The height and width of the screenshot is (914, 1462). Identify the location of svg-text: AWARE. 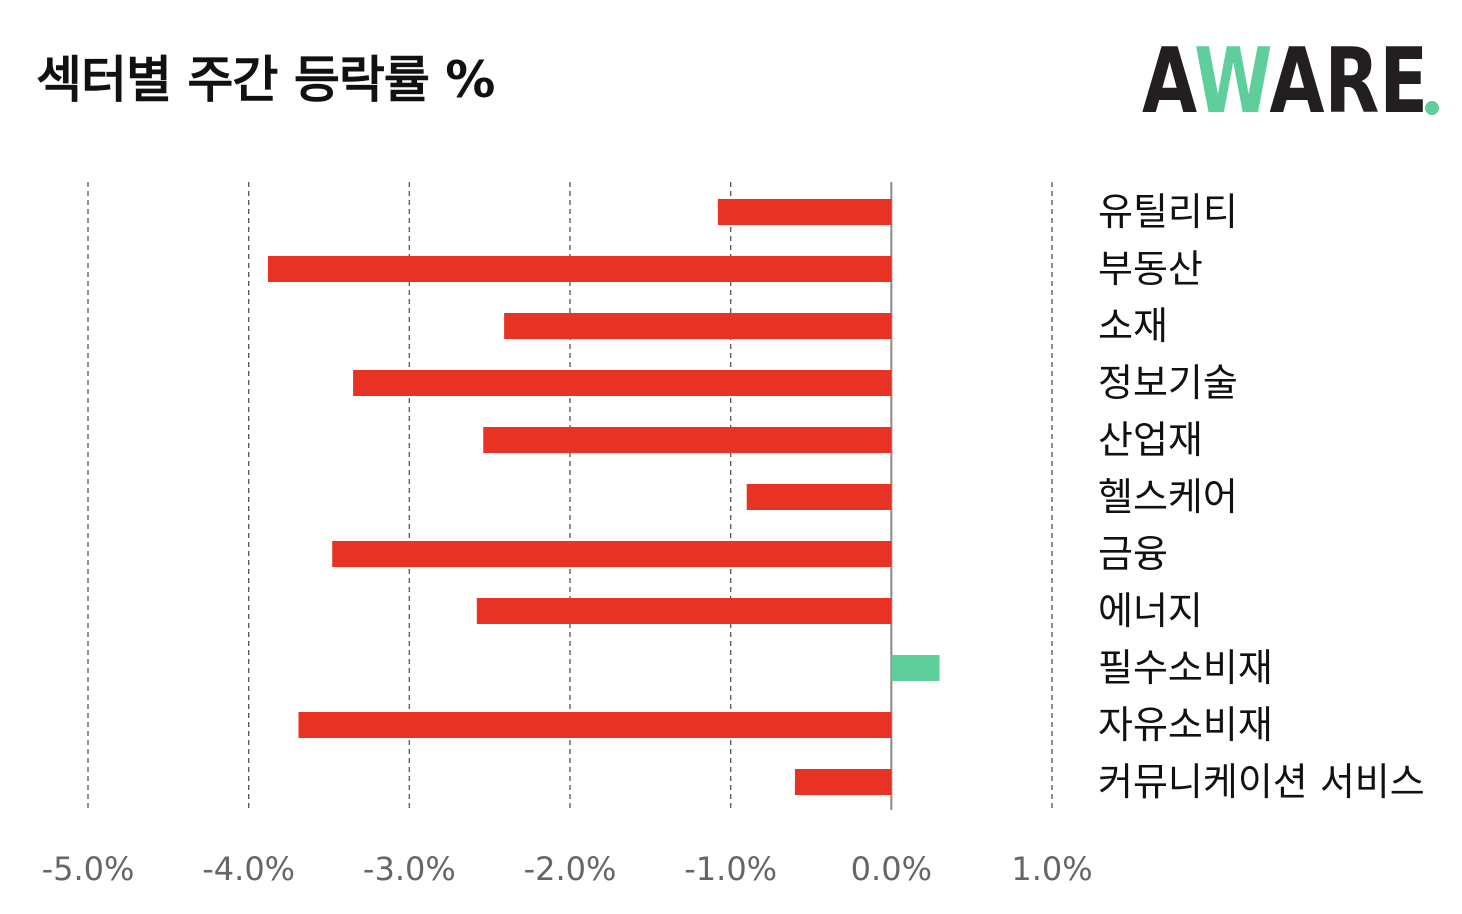
(1285, 77).